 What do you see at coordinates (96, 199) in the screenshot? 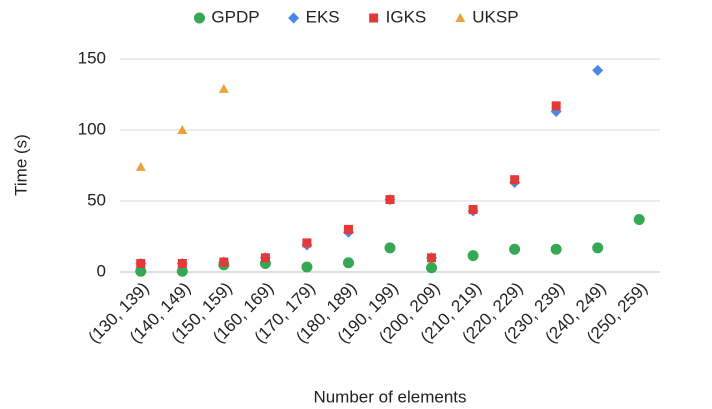
I see `y-tick-label: 50` at bounding box center [96, 199].